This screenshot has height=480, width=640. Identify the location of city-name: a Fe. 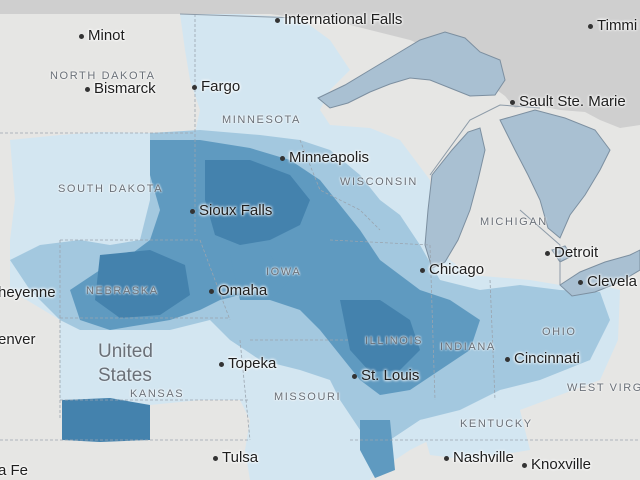
(14, 470).